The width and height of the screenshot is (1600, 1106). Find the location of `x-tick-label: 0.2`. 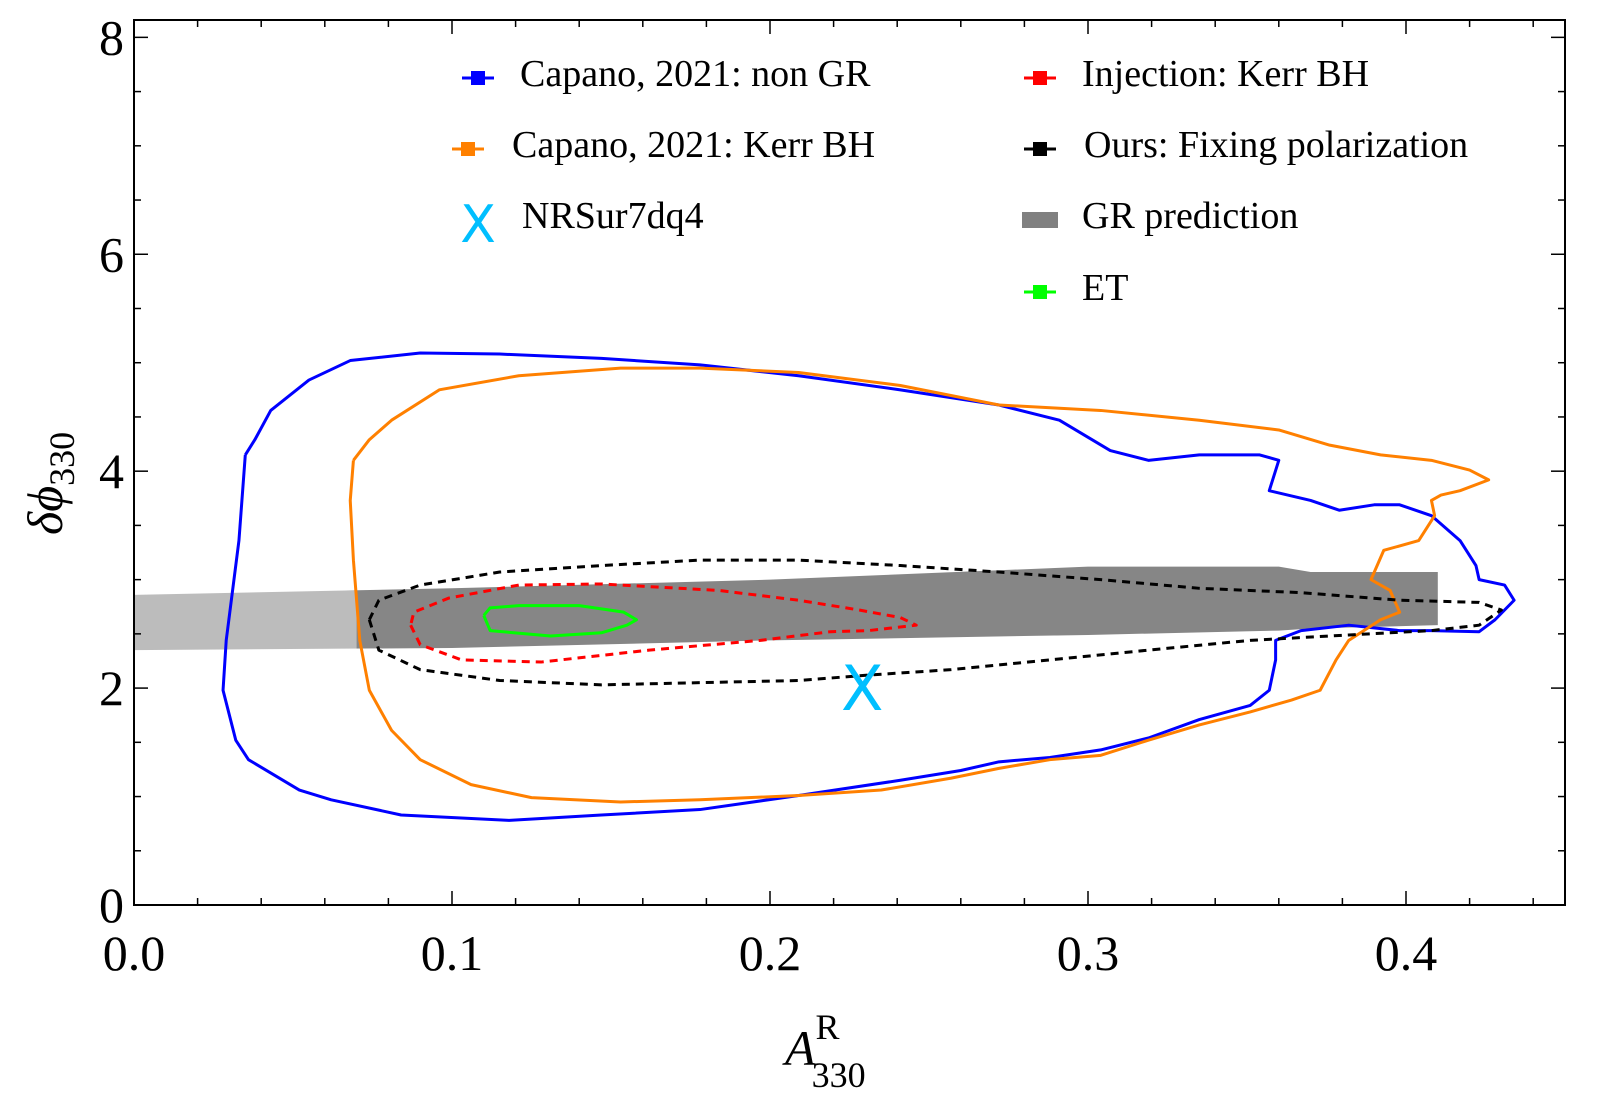

x-tick-label: 0.2 is located at coordinates (770, 953).